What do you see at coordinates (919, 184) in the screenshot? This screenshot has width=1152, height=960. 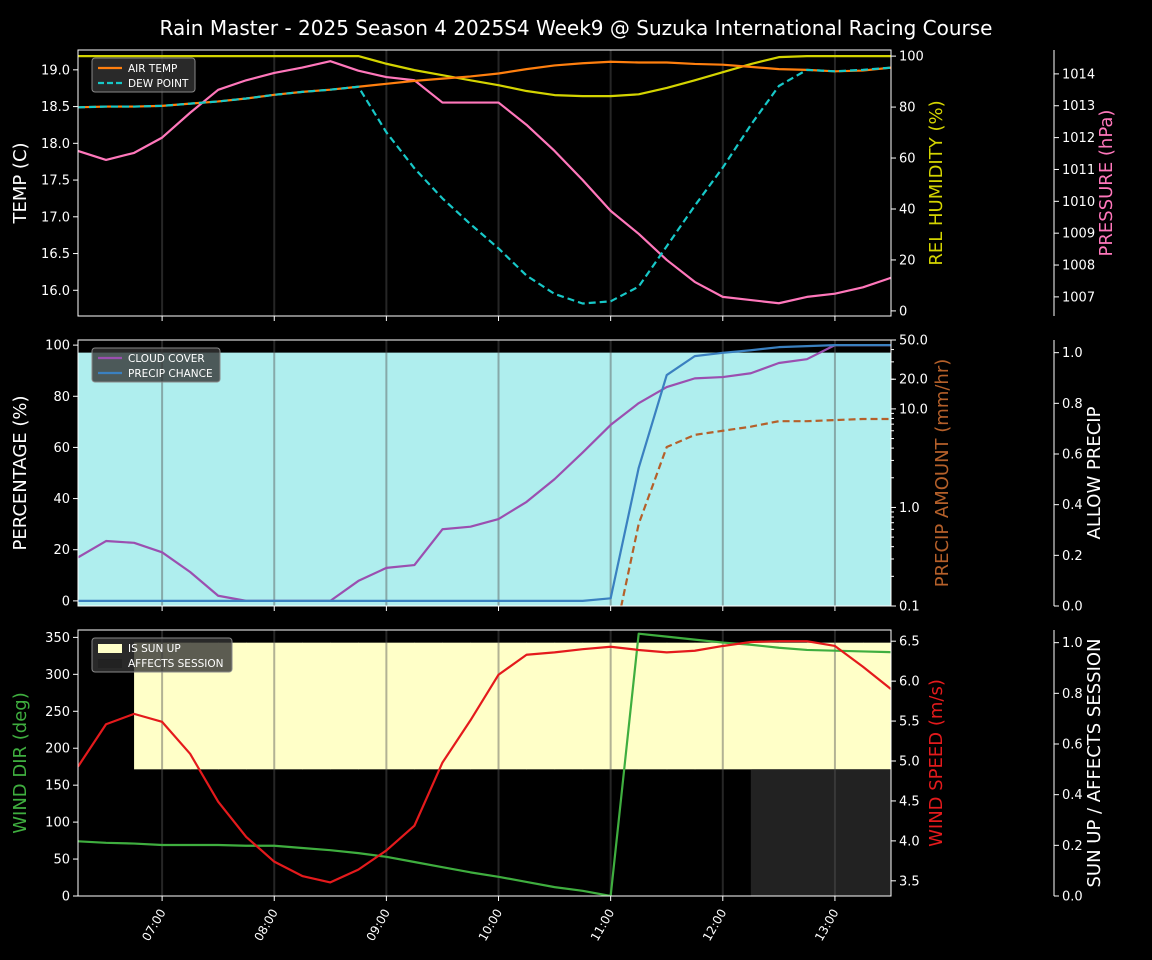 I see `axis-hum: 0 20 40 60 80 100 REL HUMIDITY (%)` at bounding box center [919, 184].